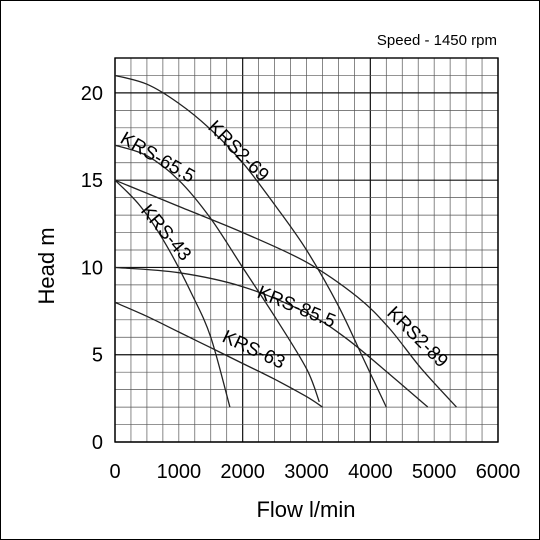 The height and width of the screenshot is (540, 540). What do you see at coordinates (92, 181) in the screenshot?
I see `y-tick-label: 15` at bounding box center [92, 181].